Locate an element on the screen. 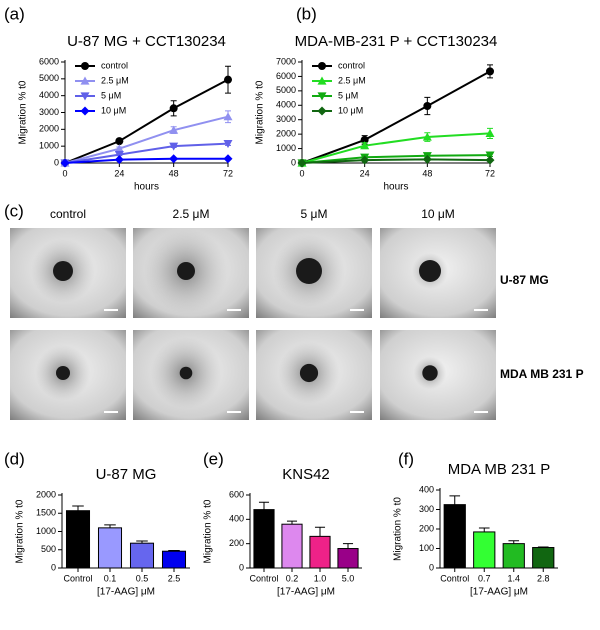 The height and width of the screenshot is (630, 600). legend-label: 10 μM is located at coordinates (113, 110).